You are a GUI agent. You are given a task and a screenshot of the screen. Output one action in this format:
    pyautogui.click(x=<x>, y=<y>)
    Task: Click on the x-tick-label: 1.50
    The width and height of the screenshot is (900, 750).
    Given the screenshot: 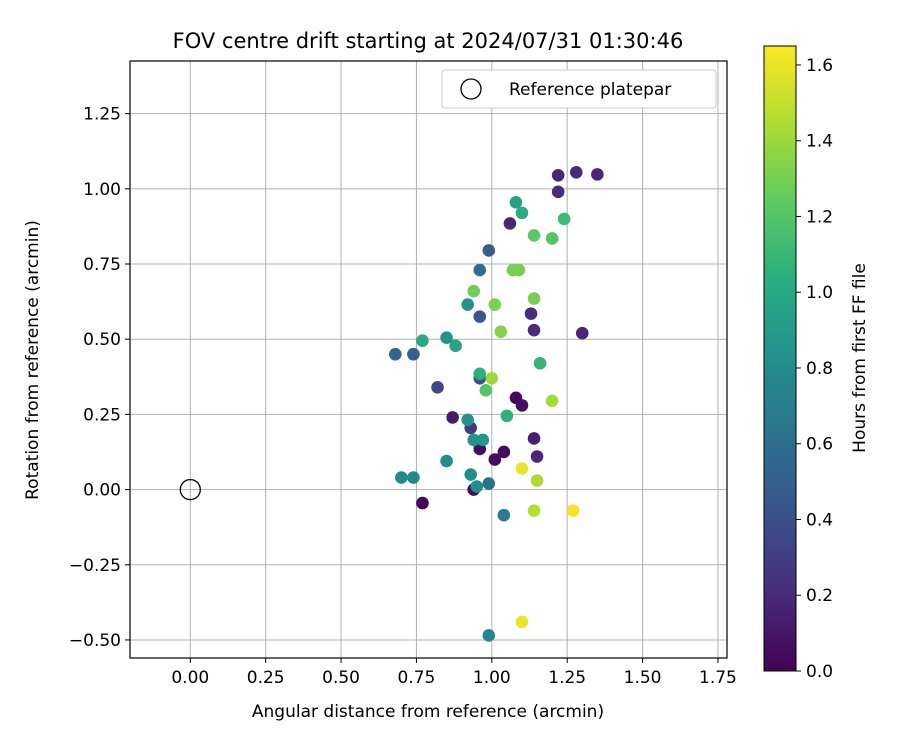 What is the action you would take?
    pyautogui.click(x=643, y=678)
    